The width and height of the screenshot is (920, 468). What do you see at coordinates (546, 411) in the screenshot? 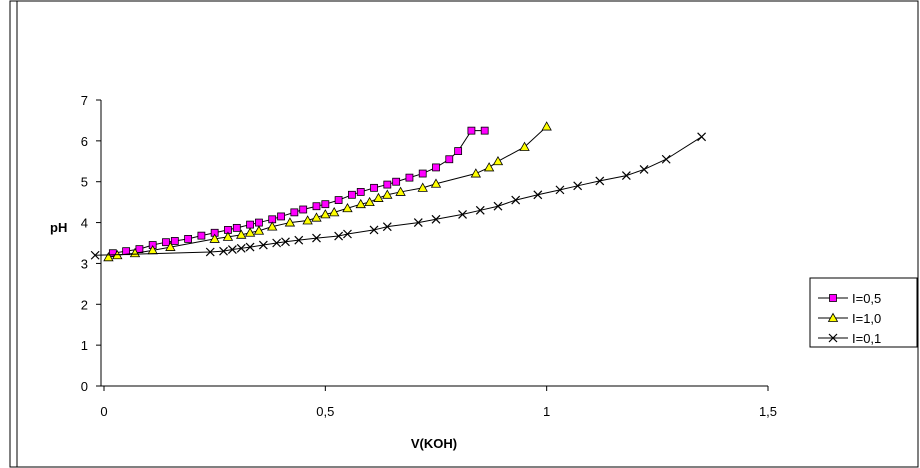
I see `x-tick-label: 1` at bounding box center [546, 411].